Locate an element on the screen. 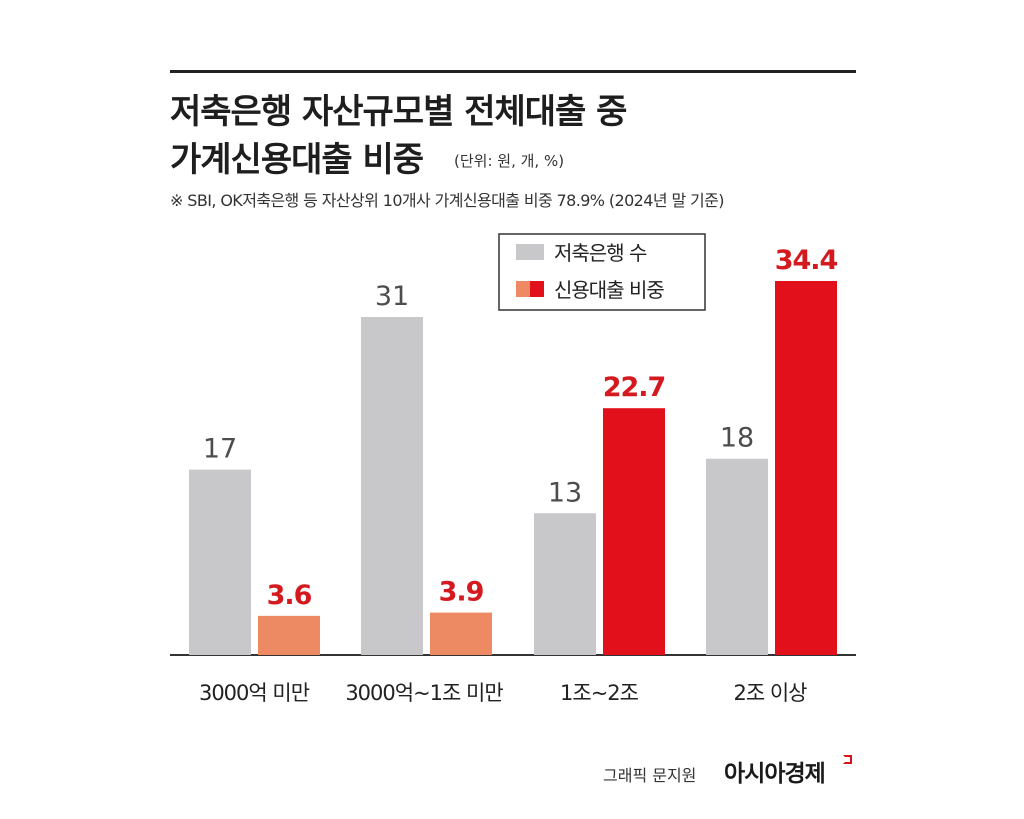 This screenshot has height=819, width=1024. value-label-credit-loan-share: 3.9 is located at coordinates (461, 592).